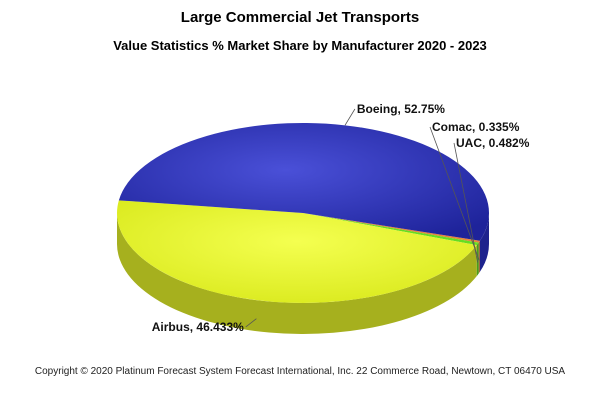 Image resolution: width=600 pixels, height=410 pixels. What do you see at coordinates (251, 323) in the screenshot?
I see `leader-line-airbus` at bounding box center [251, 323].